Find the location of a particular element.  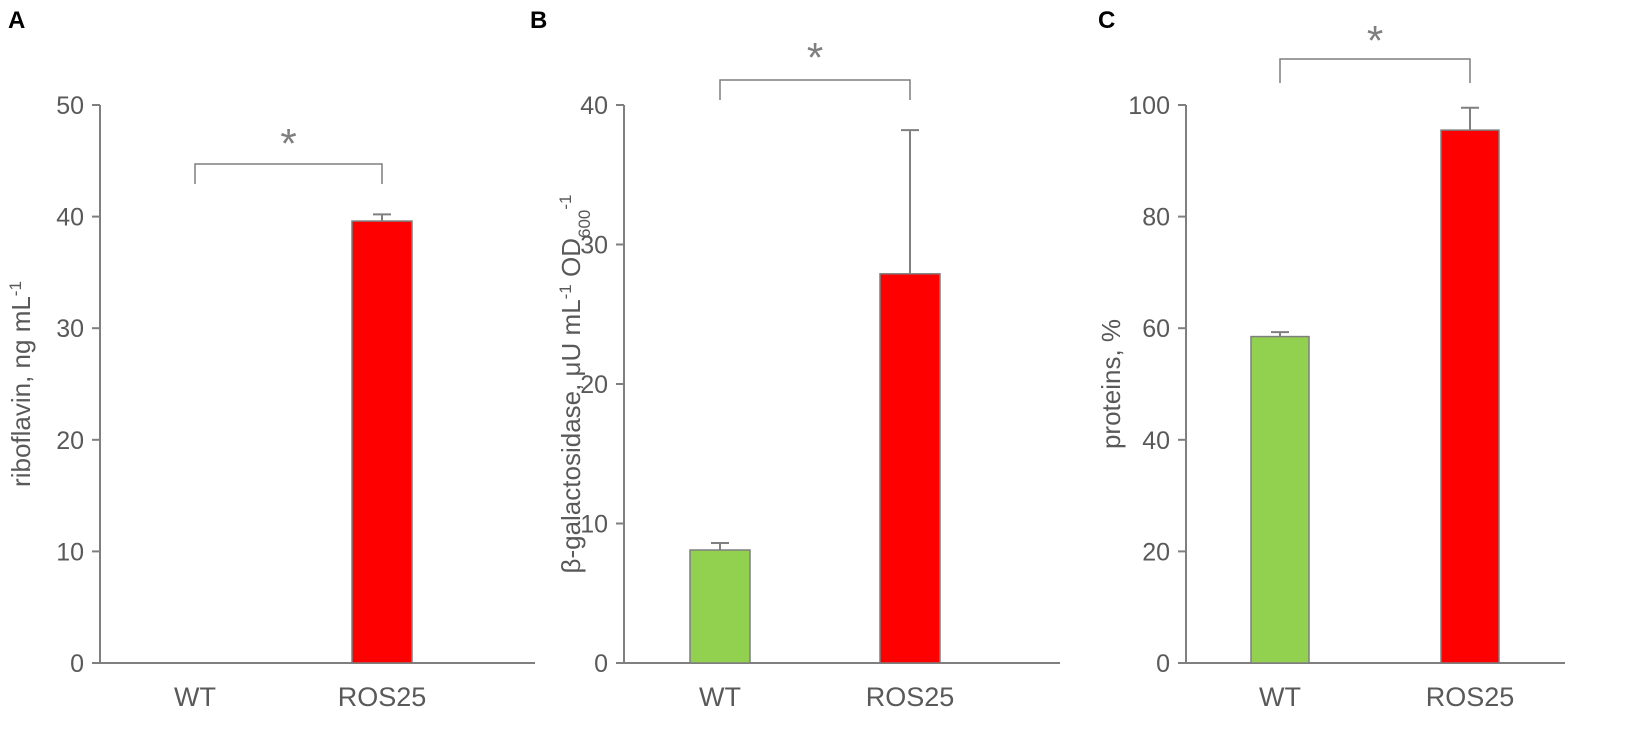

panel-label: B is located at coordinates (538, 20).